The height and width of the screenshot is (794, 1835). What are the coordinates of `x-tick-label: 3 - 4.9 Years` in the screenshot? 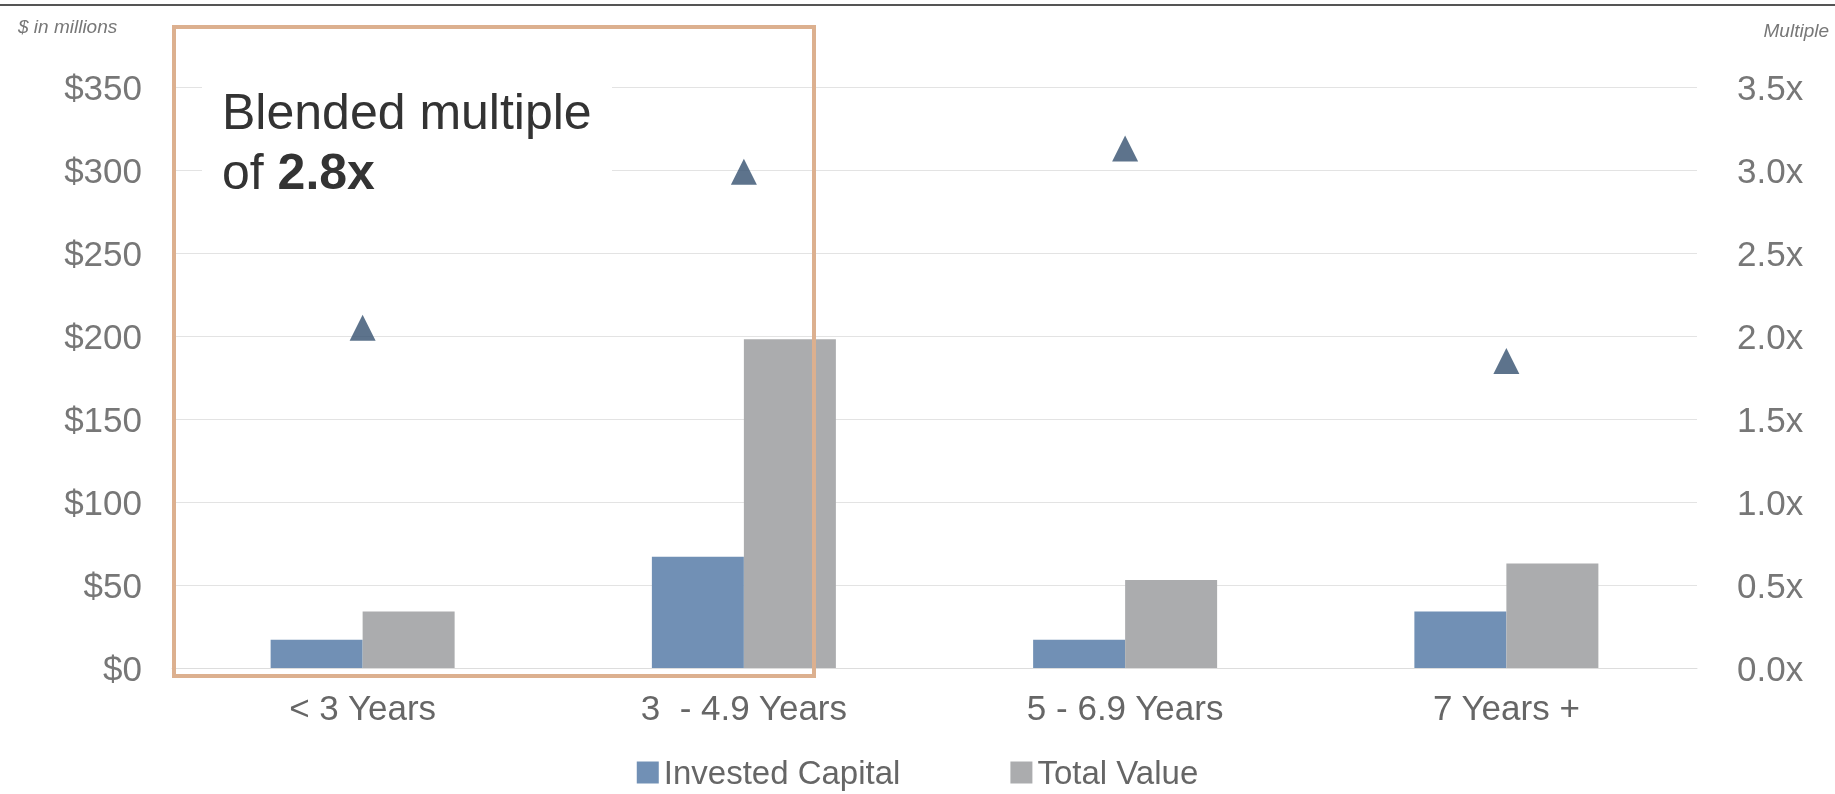 It's located at (744, 707).